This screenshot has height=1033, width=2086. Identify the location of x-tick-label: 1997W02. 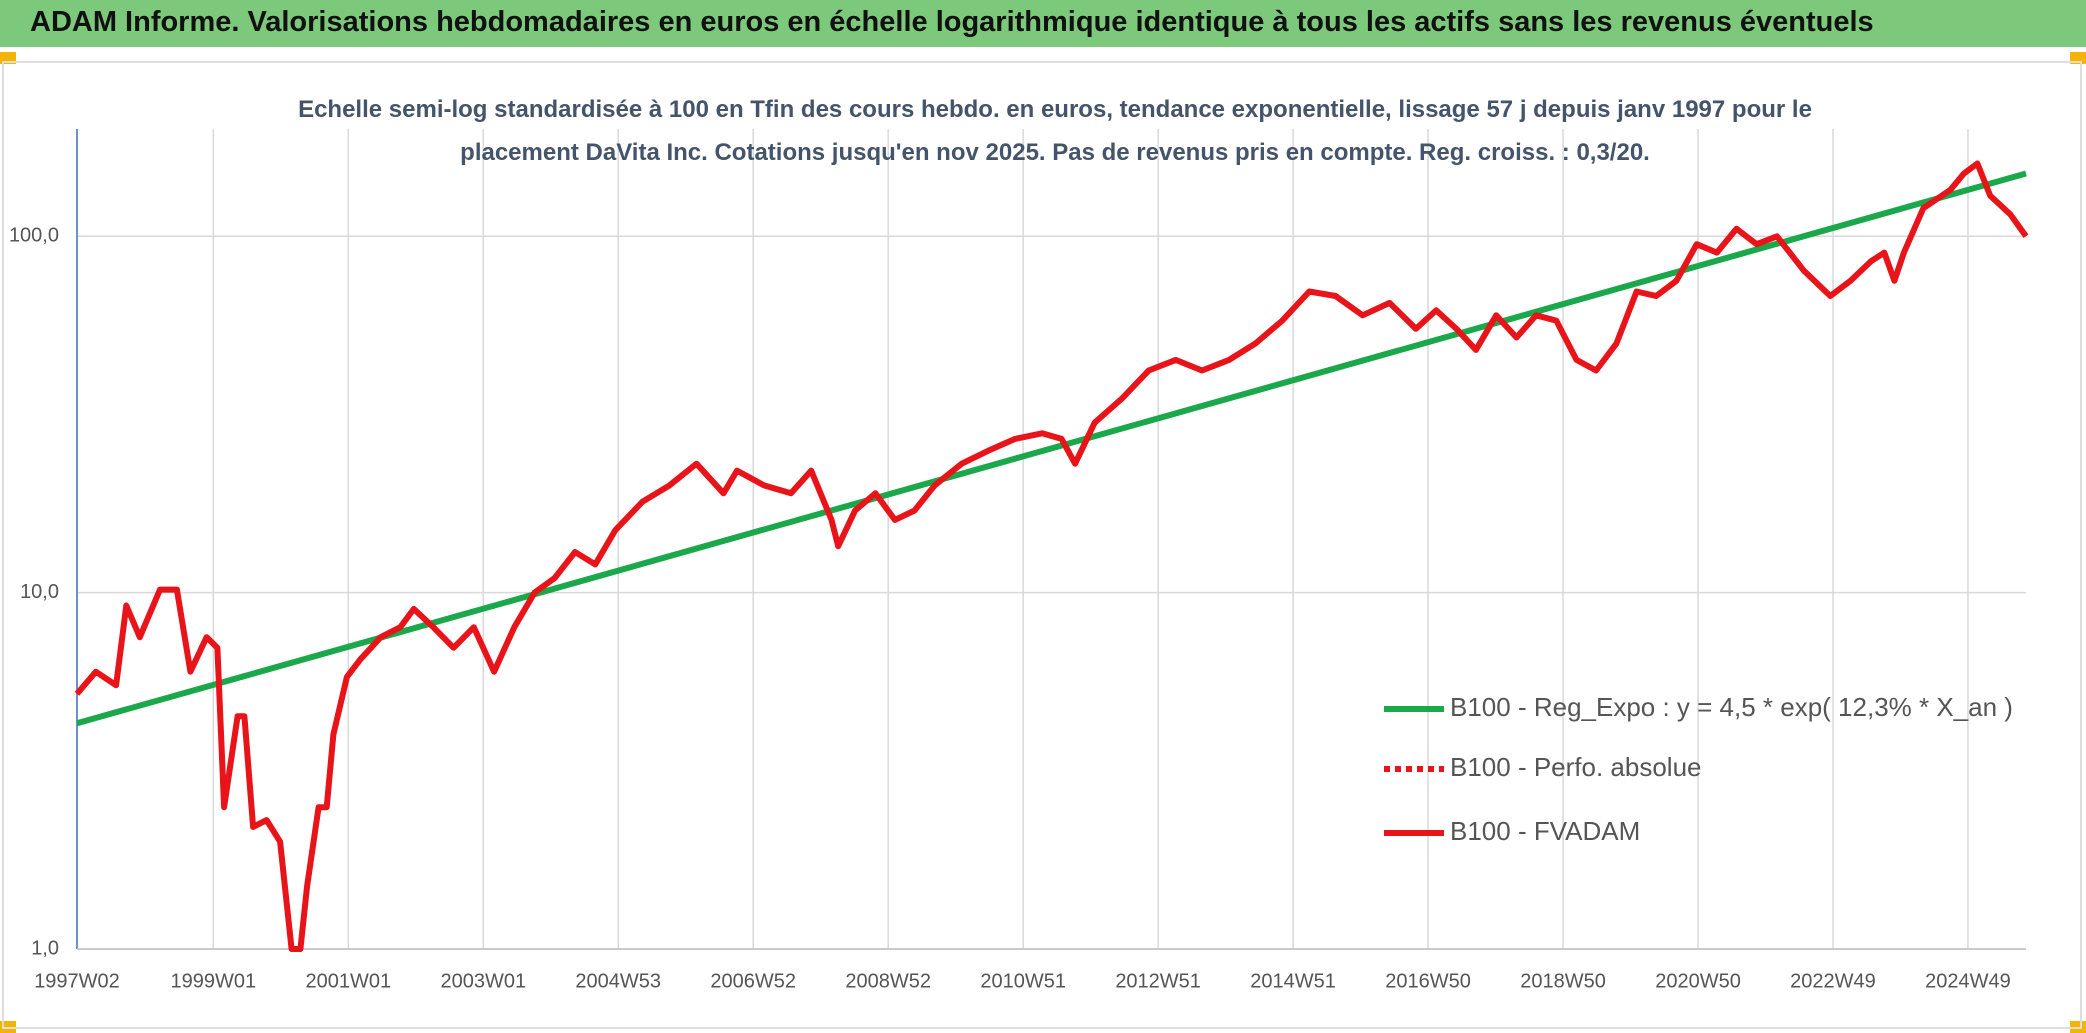
(77, 981).